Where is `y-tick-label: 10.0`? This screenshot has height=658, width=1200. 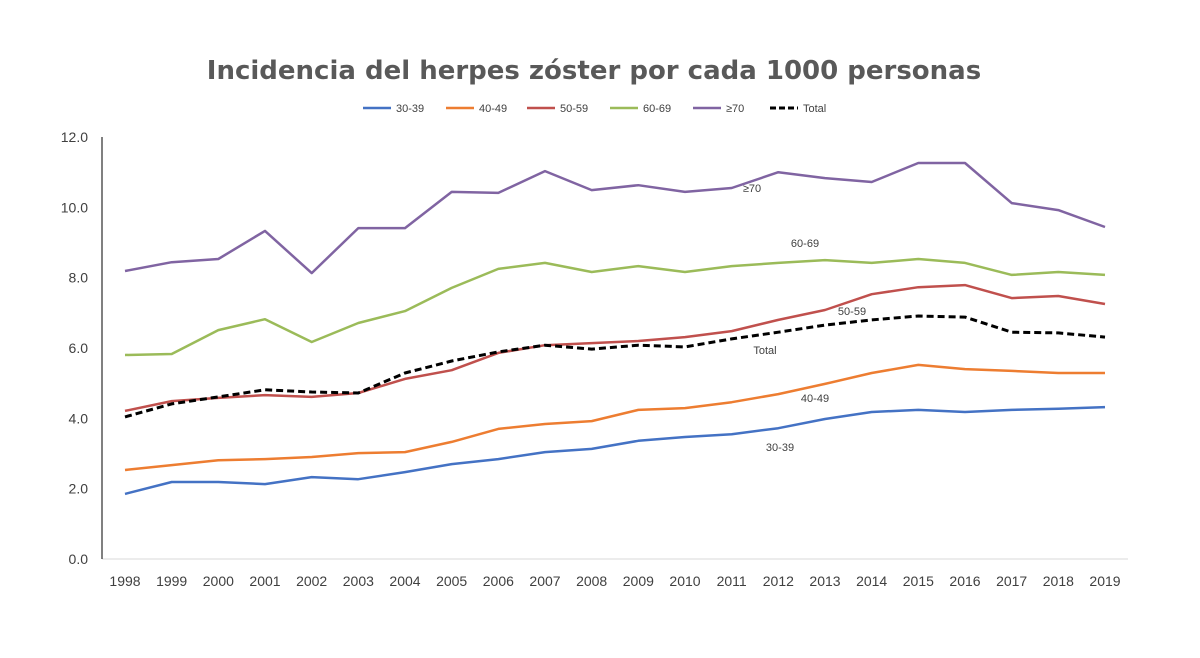 y-tick-label: 10.0 is located at coordinates (74, 207).